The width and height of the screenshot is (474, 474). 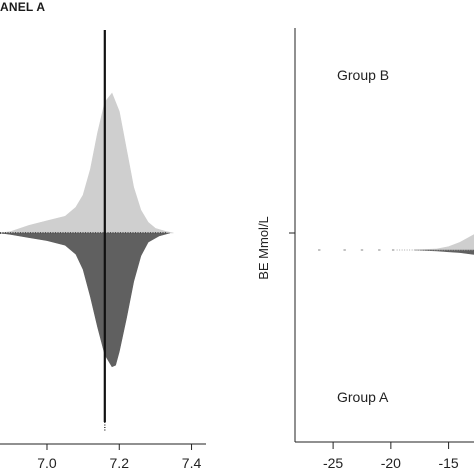 I want to click on x-tick-label-2: 7.4, so click(x=192, y=463).